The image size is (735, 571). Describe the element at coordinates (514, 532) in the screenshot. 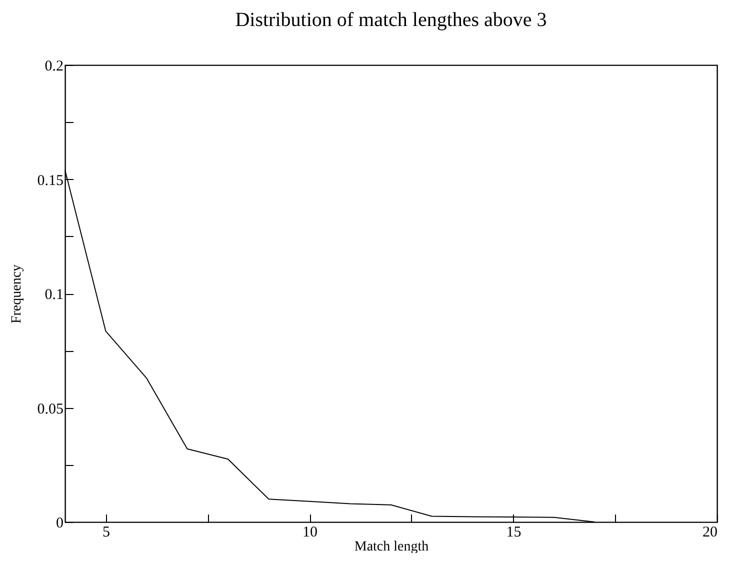

I see `x-tick-label: 15` at that location.